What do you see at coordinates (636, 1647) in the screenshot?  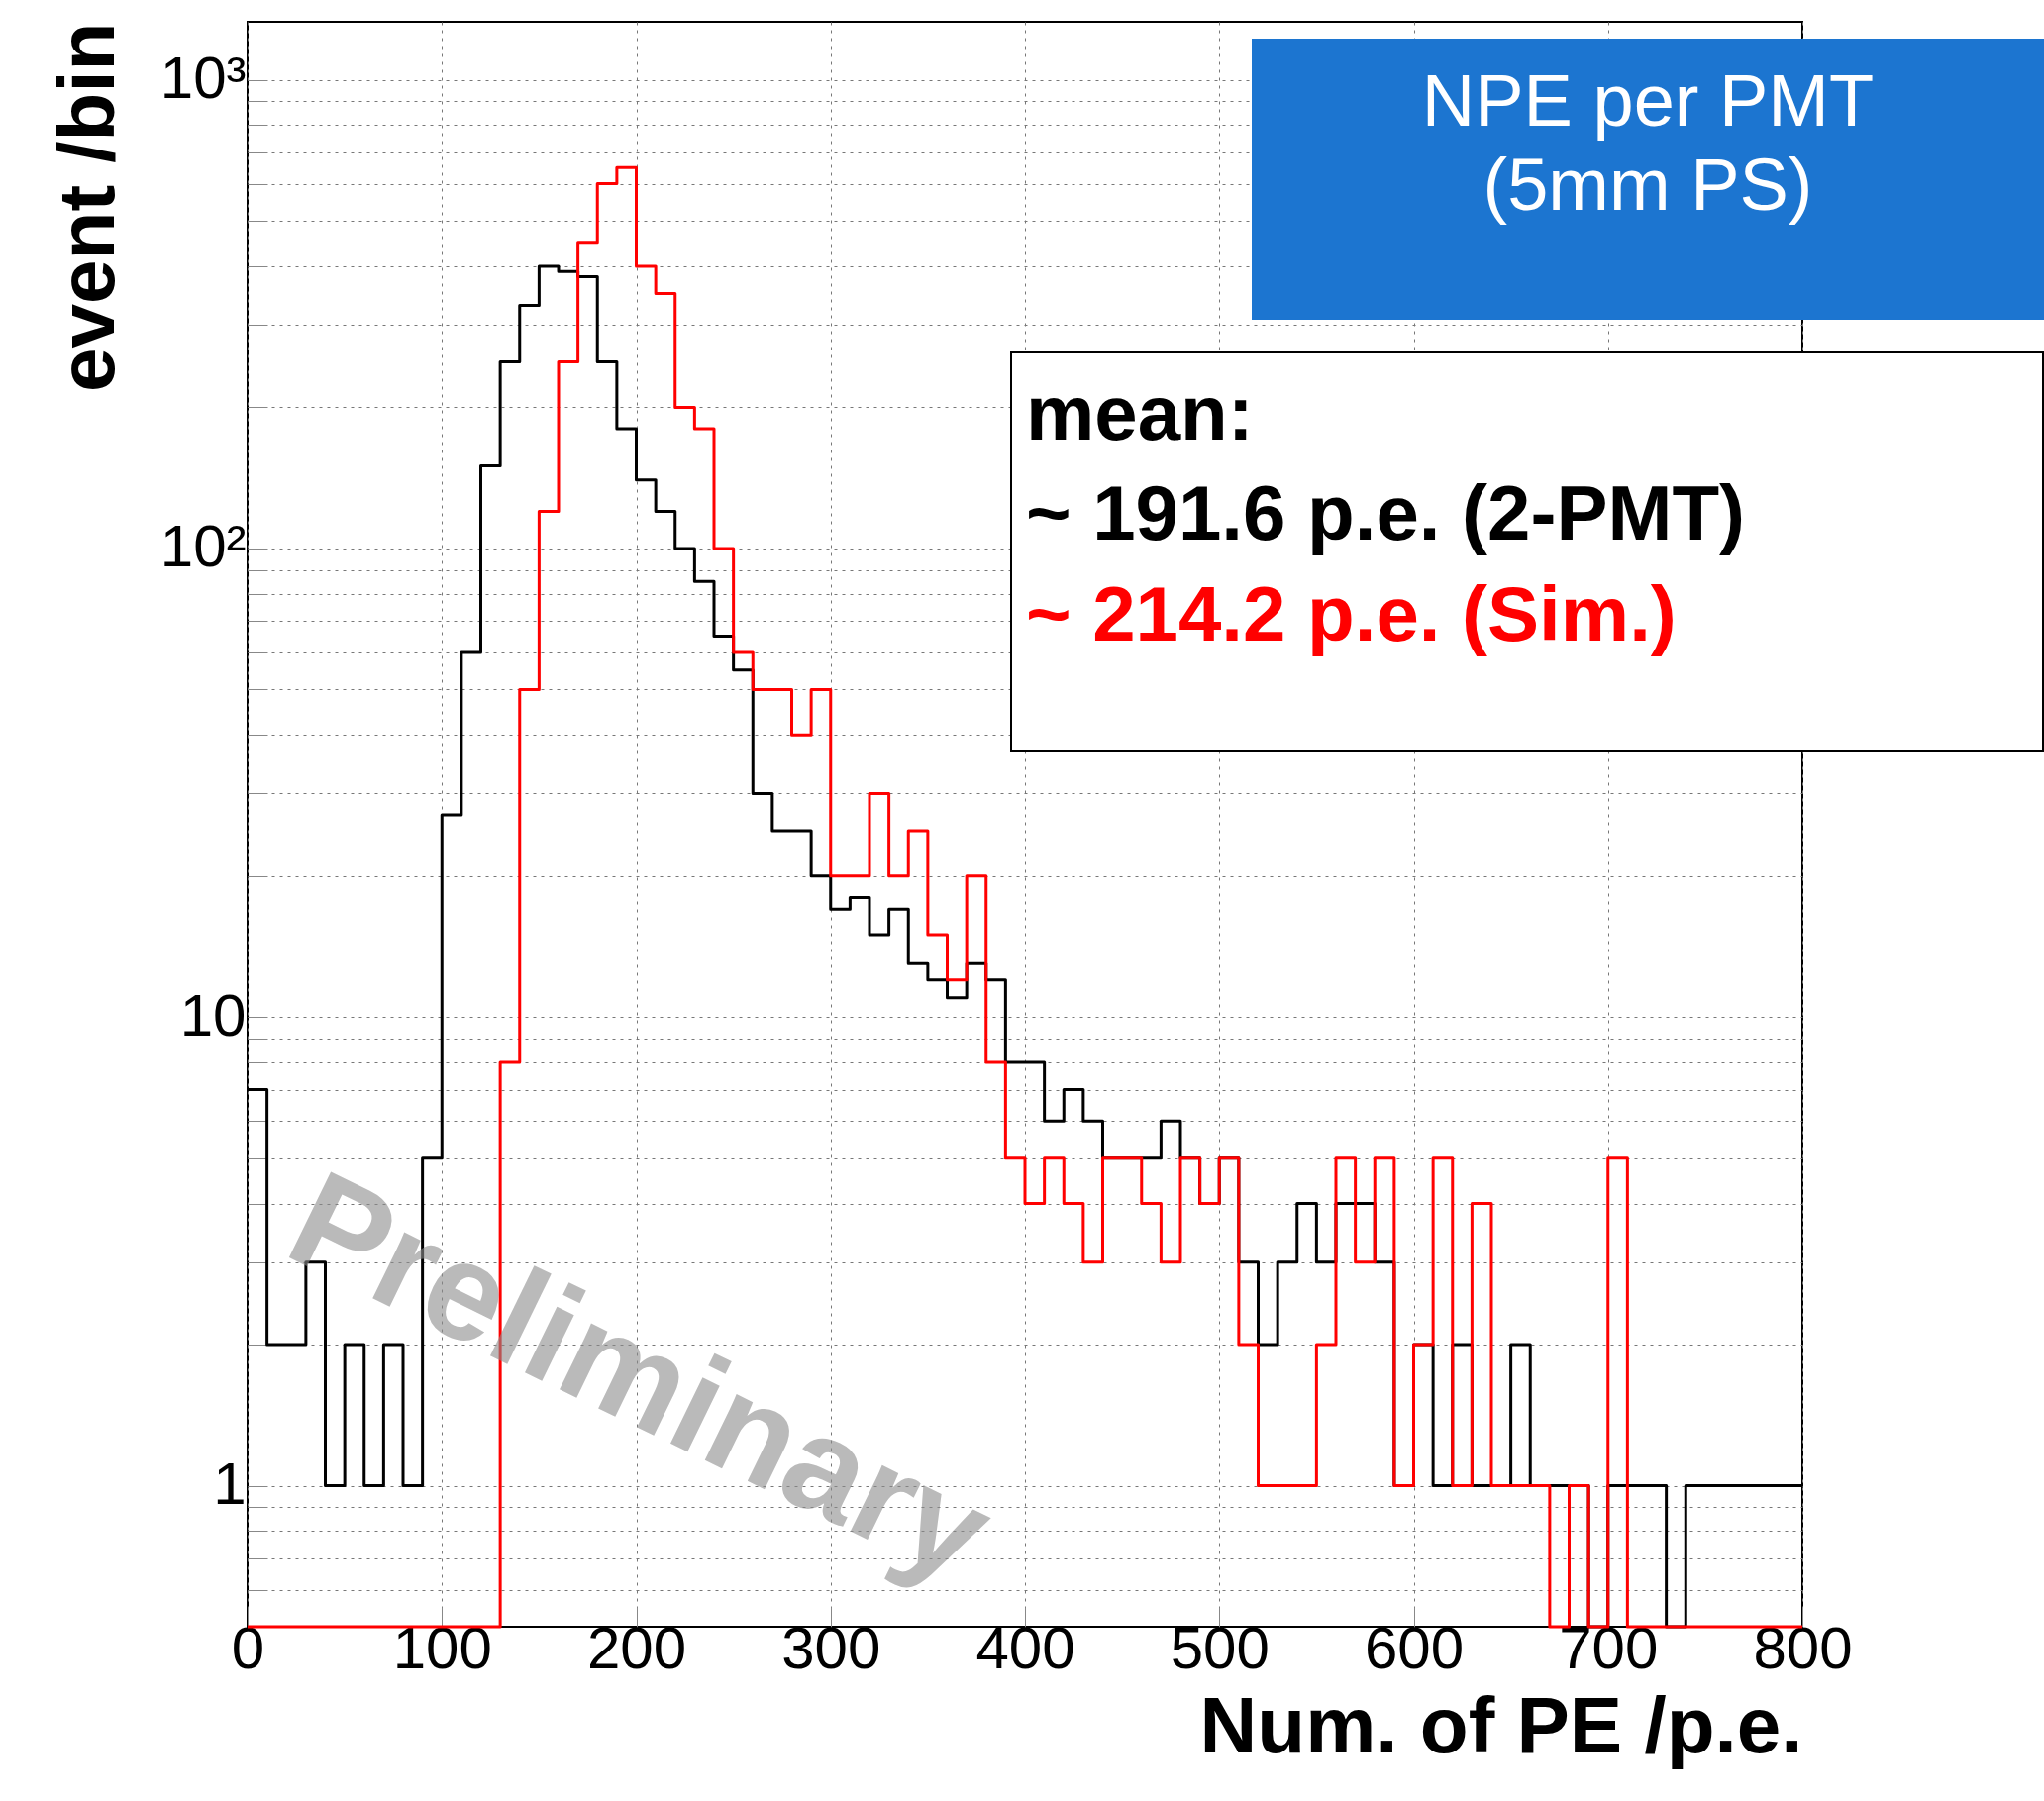 I see `x-tick-label: 200` at bounding box center [636, 1647].